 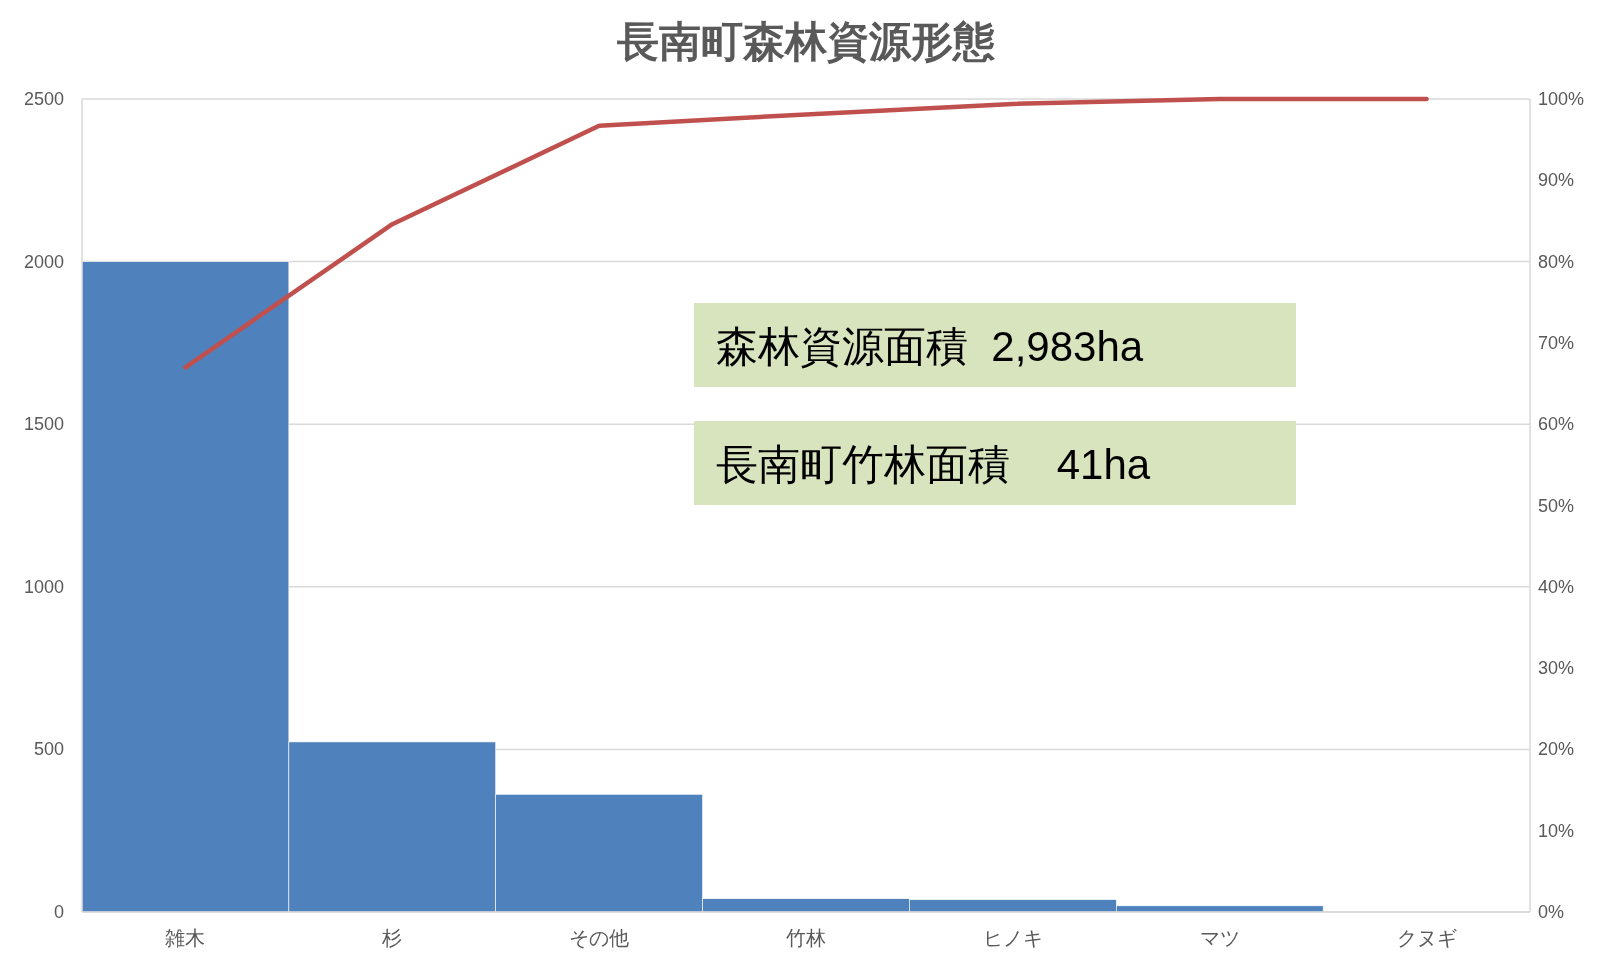 What do you see at coordinates (1556, 586) in the screenshot?
I see `y2-tick-label: 40%` at bounding box center [1556, 586].